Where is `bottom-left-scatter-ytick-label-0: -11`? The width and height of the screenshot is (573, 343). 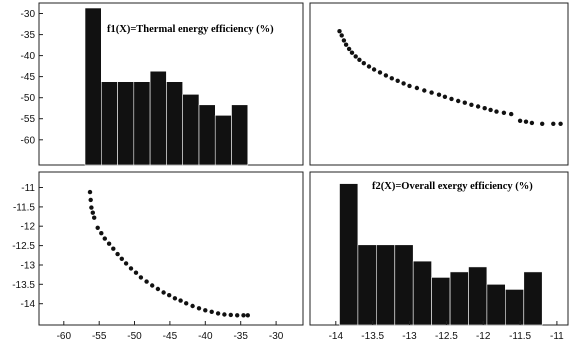 bottom-left-scatter-ytick-label-0: -11 is located at coordinates (28, 188).